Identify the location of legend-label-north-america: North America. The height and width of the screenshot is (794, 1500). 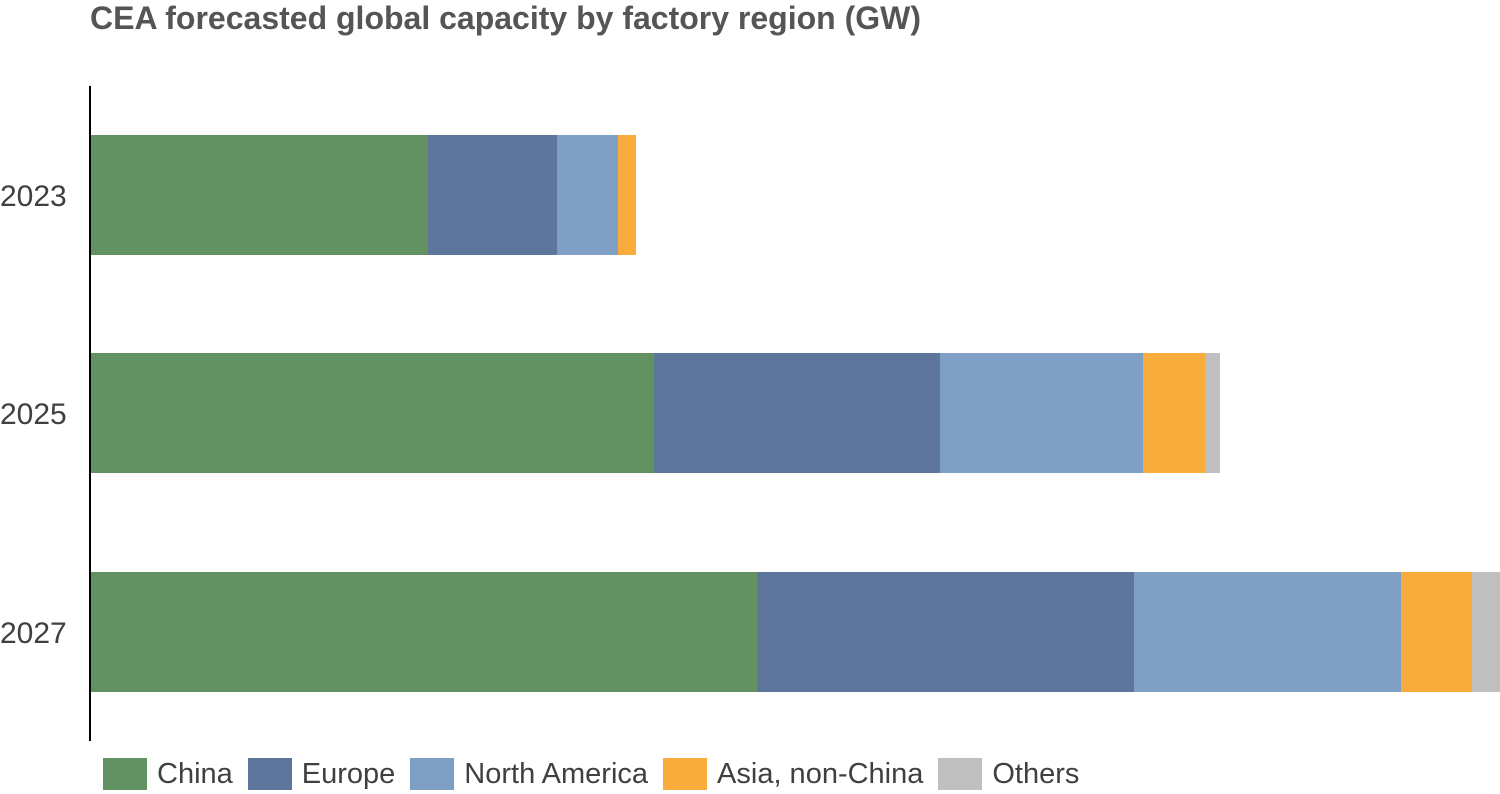
(556, 773).